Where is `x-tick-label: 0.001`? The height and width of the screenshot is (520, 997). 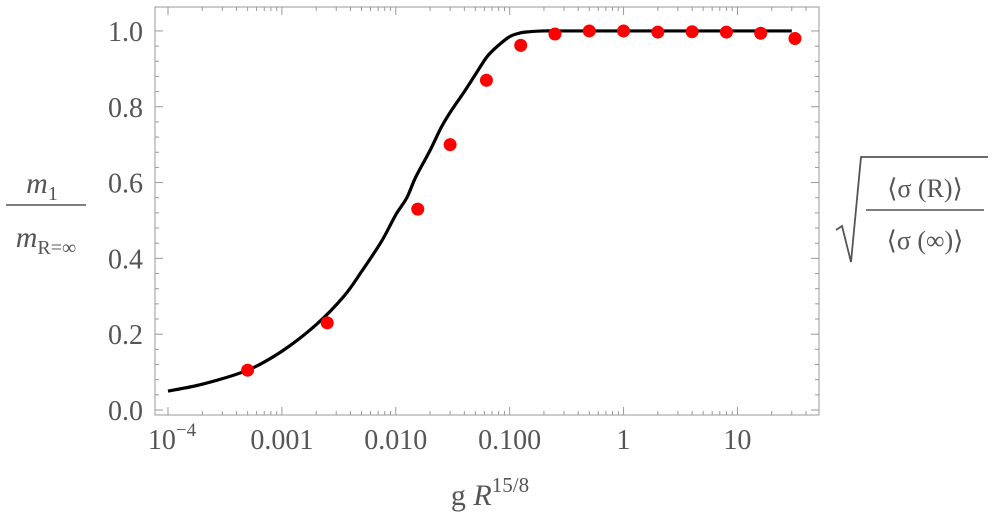
x-tick-label: 0.001 is located at coordinates (281, 440).